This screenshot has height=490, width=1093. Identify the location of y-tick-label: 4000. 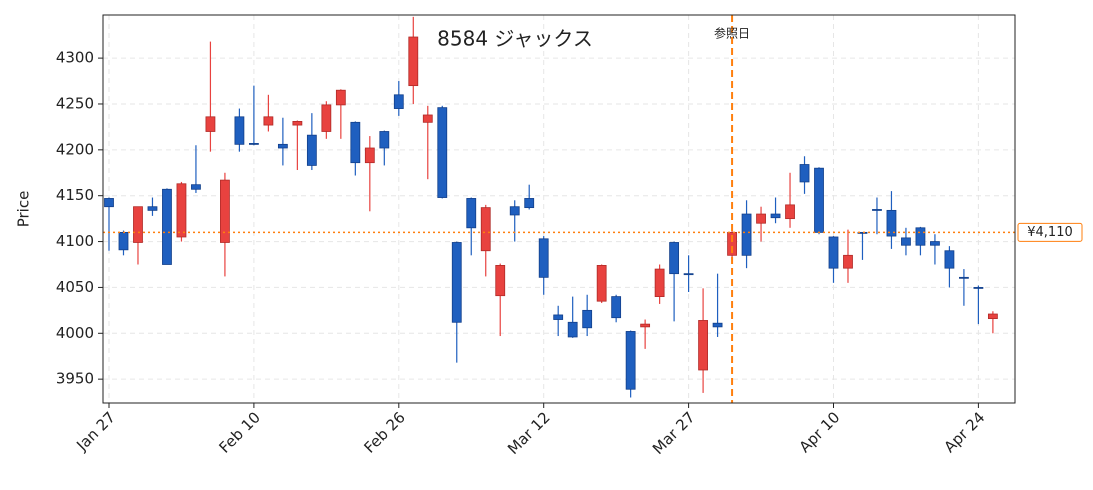
(75, 333).